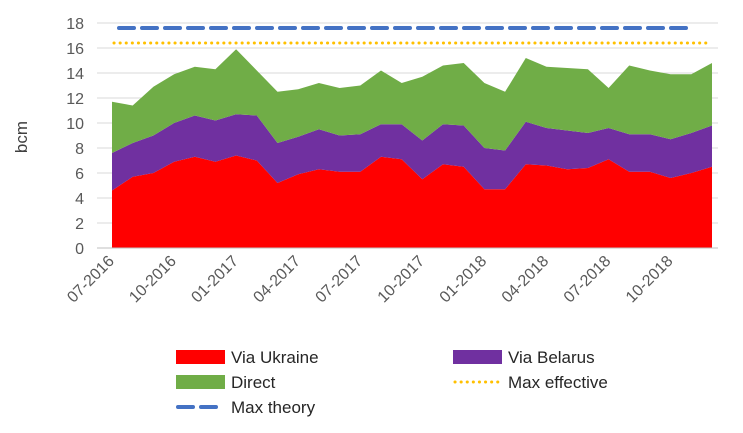 This screenshot has width=743, height=433. I want to click on y-tick-label: 0, so click(79, 249).